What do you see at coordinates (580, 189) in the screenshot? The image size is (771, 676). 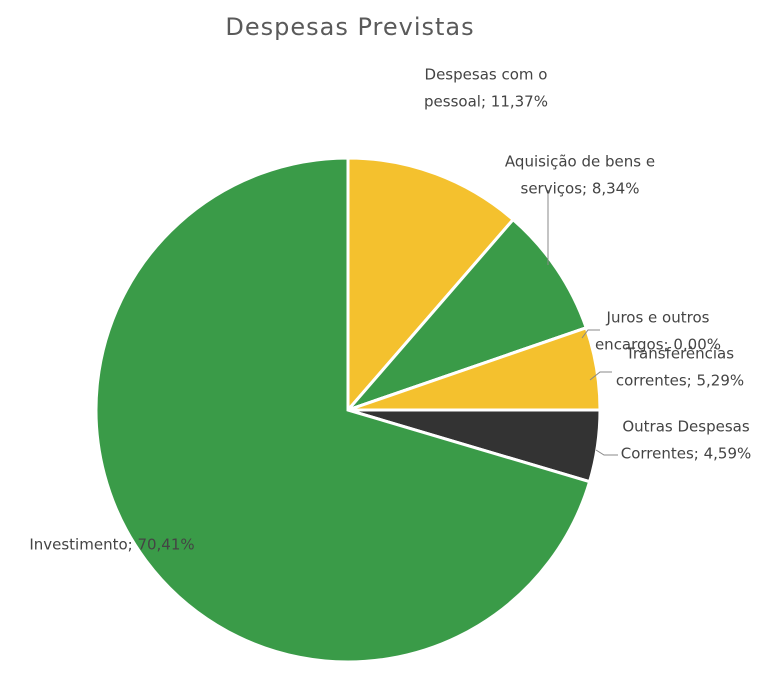 I see `data-label: serviços; 8,34%` at bounding box center [580, 189].